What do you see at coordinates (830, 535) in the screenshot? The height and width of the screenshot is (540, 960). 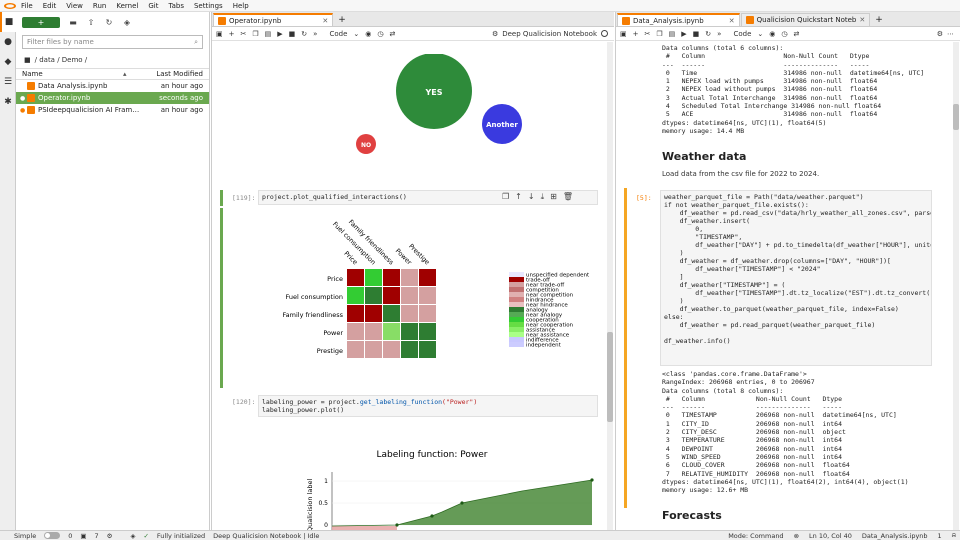 I see `cursor-position: Ln 10, Col 40` at bounding box center [830, 535].